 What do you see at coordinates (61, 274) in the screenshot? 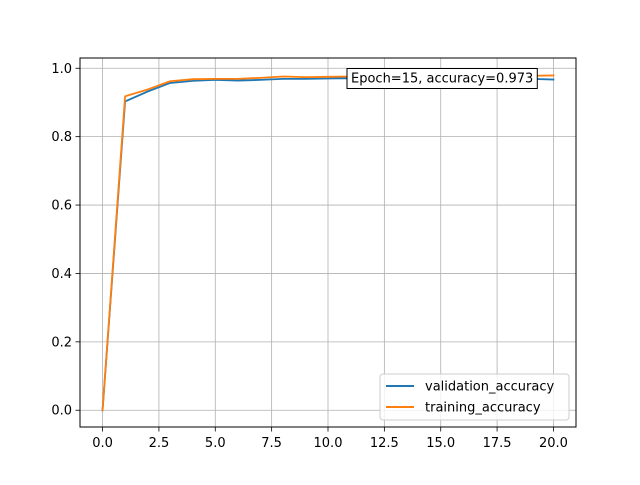
I see `y-tick-label: 0.4` at bounding box center [61, 274].